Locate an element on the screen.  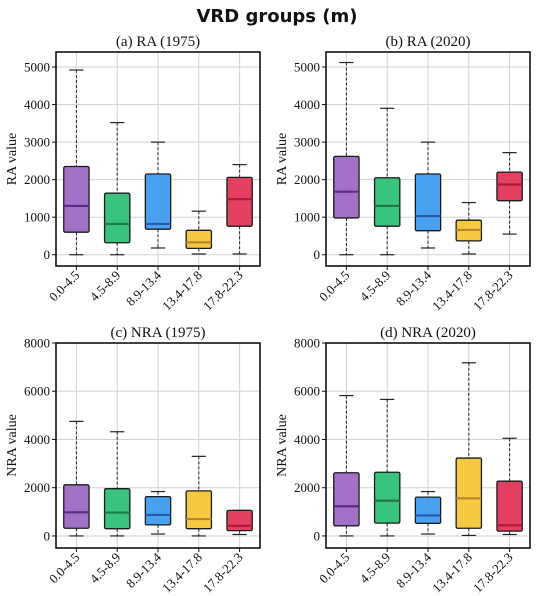
chart-title: (d) NRA (2020) is located at coordinates (428, 333).